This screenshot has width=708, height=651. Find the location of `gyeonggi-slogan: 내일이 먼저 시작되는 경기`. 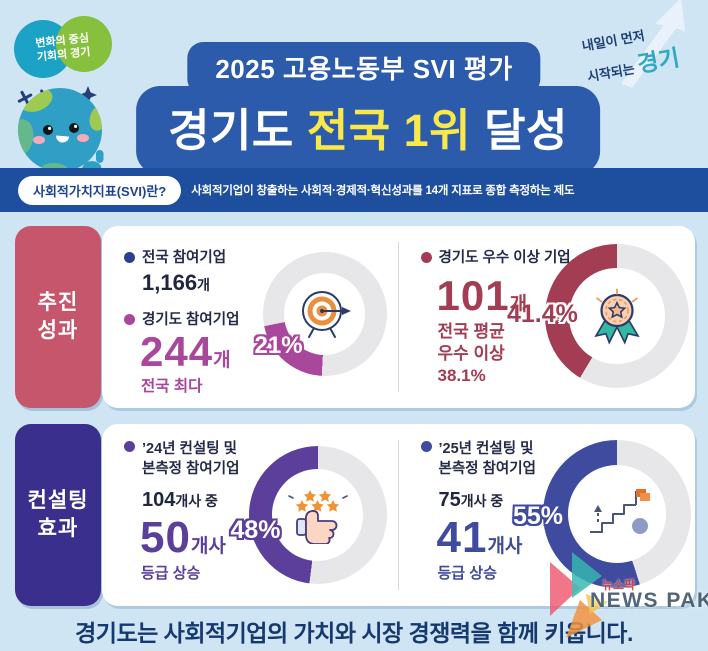

gyeonggi-slogan: 내일이 먼저 시작되는 경기 is located at coordinates (639, 44).